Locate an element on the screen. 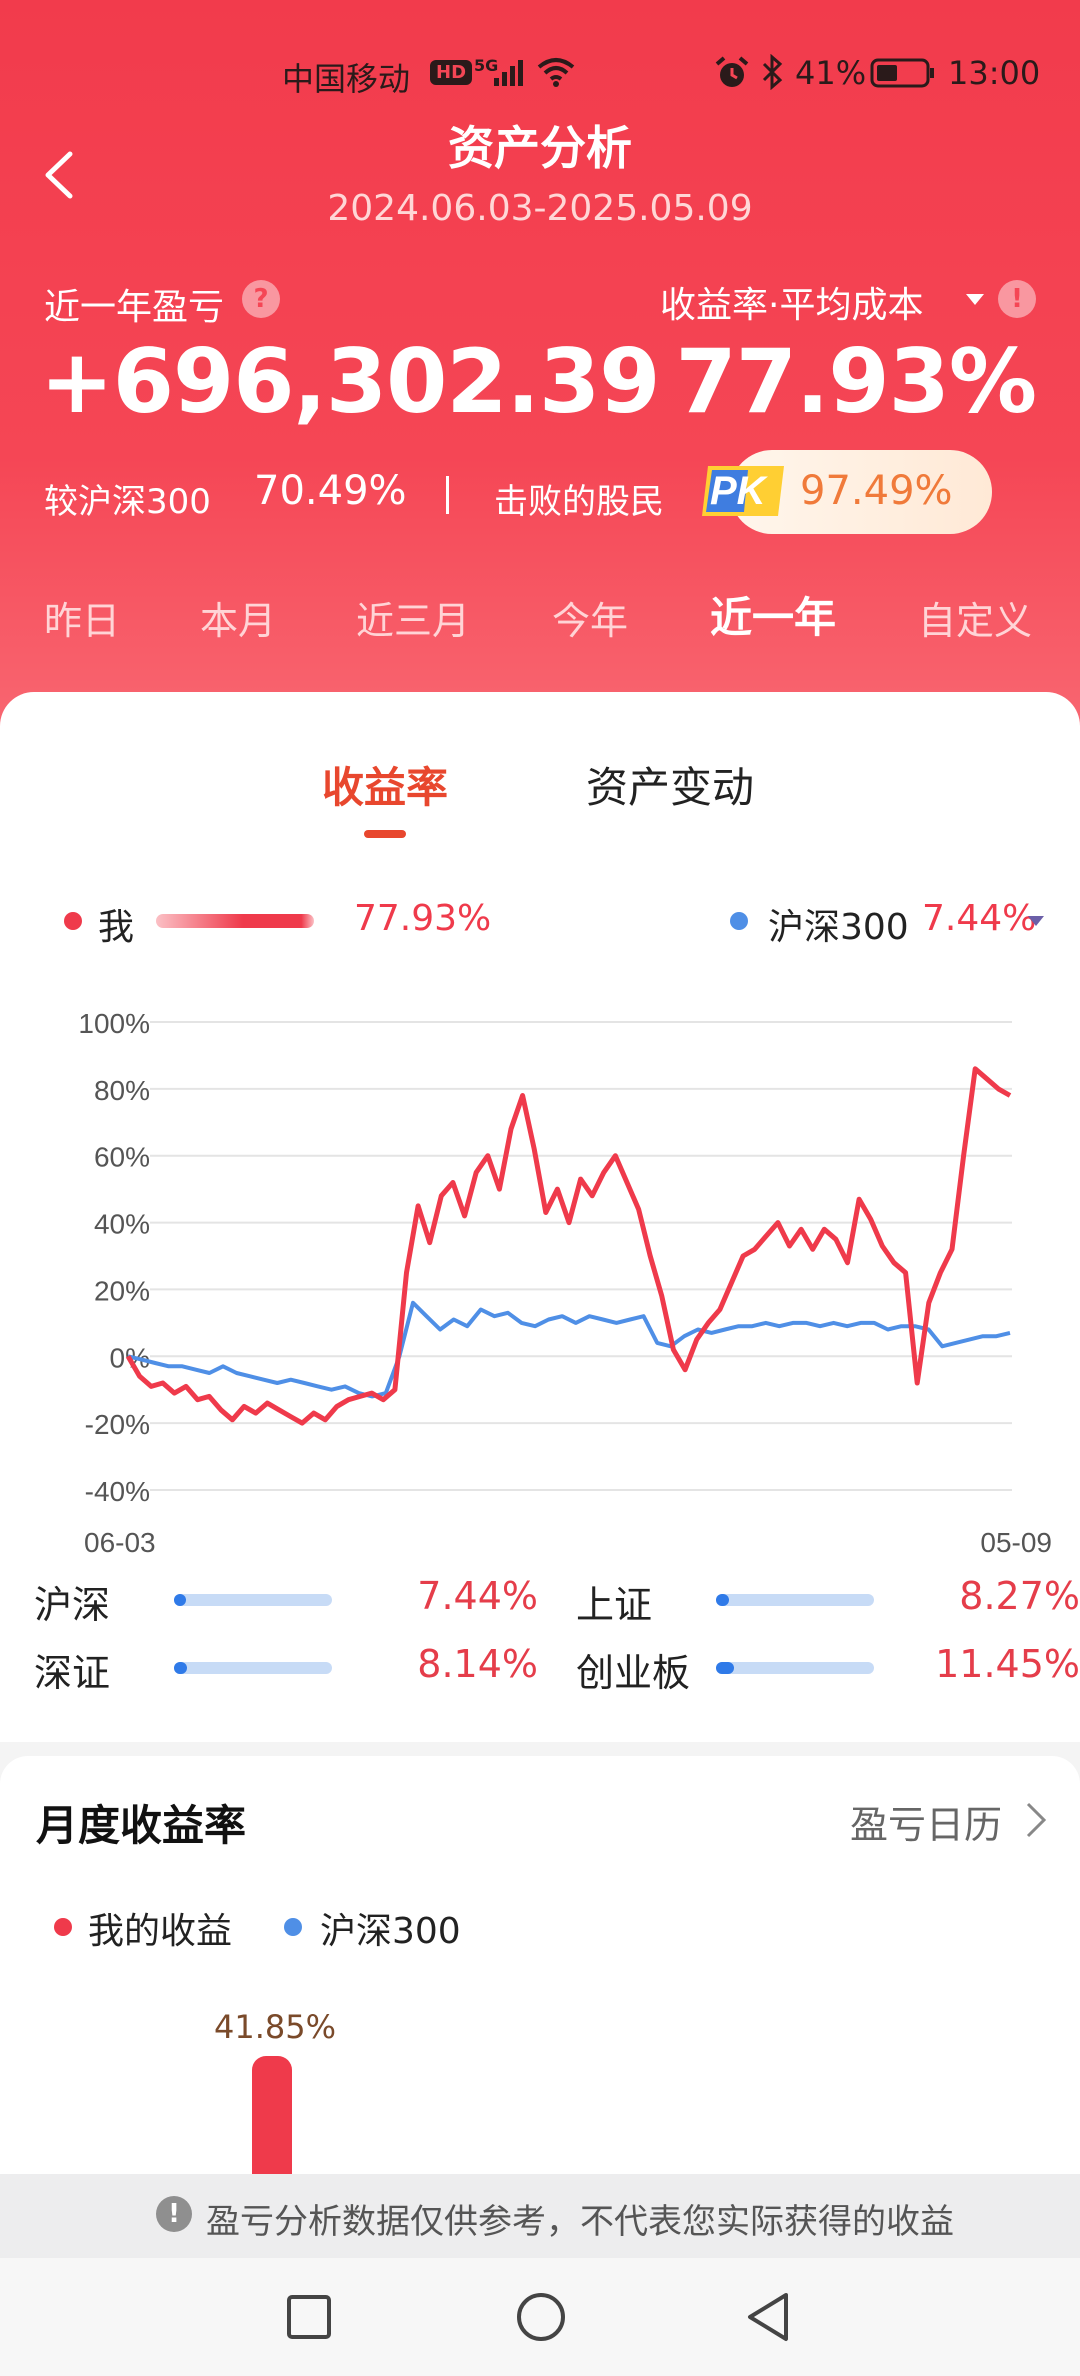  x-tick-label: 05-09 is located at coordinates (1016, 1542).